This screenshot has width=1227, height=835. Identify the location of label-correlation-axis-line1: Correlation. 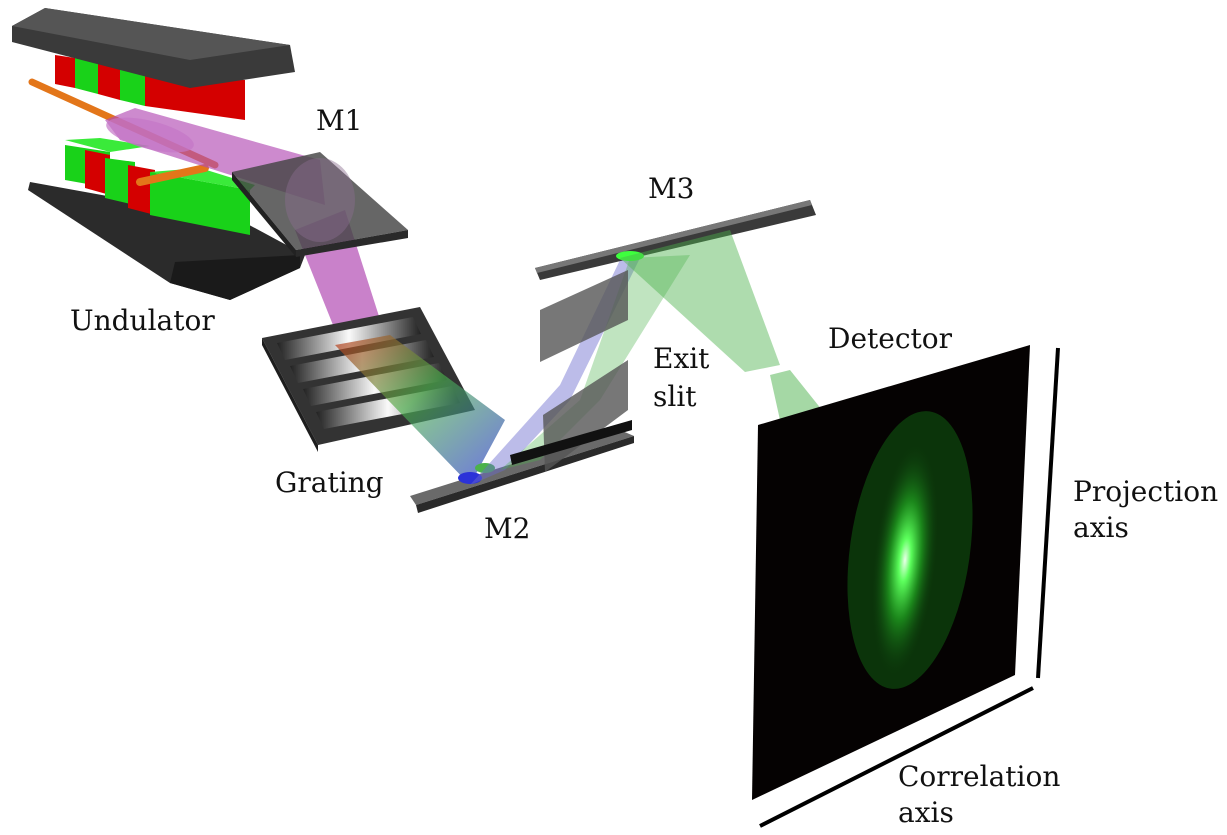
(979, 776).